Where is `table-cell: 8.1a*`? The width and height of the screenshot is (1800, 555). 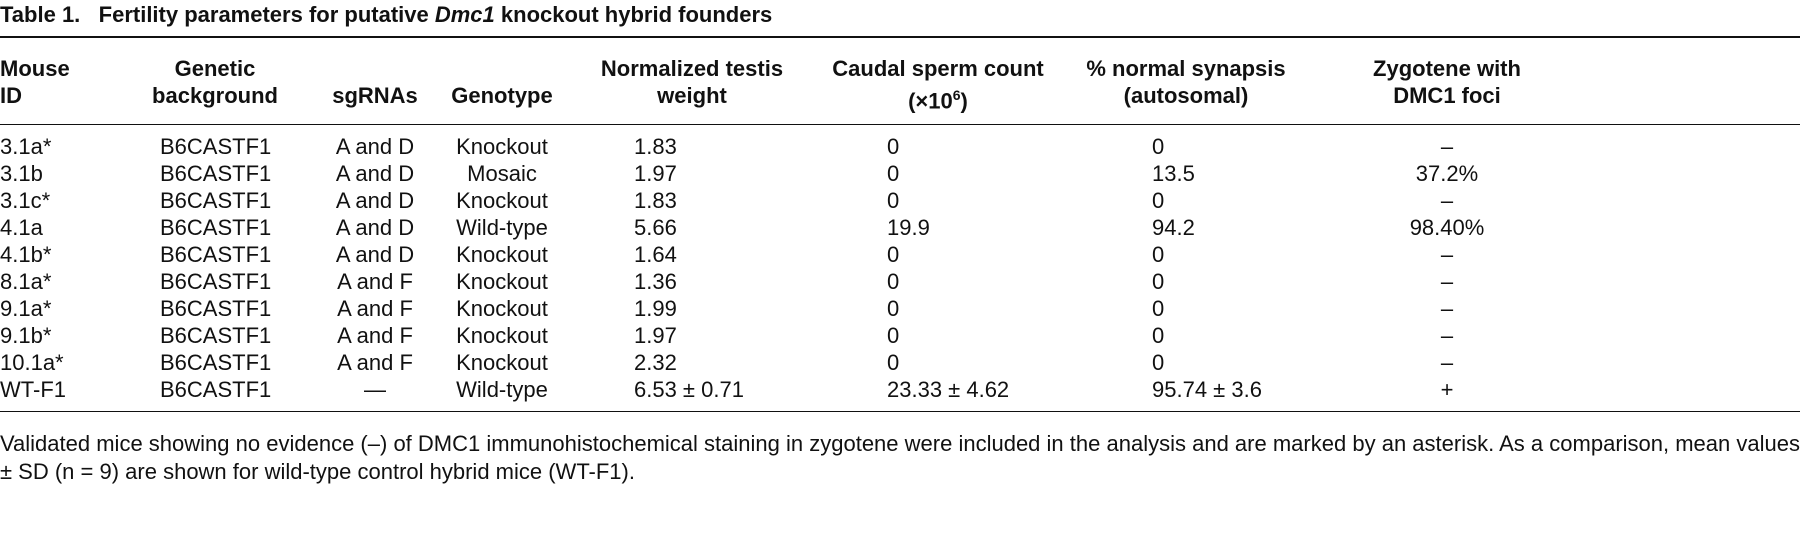
table-cell: 8.1a* is located at coordinates (26, 281).